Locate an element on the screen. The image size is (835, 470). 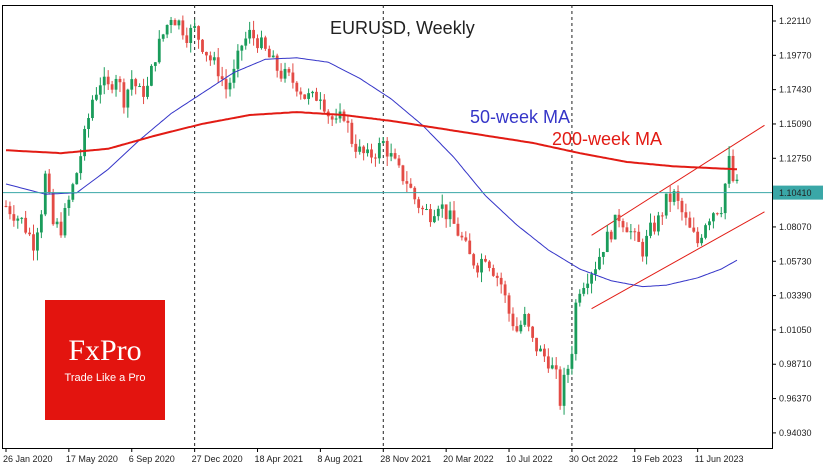
y-tick-label: 1.19770 is located at coordinates (795, 55).